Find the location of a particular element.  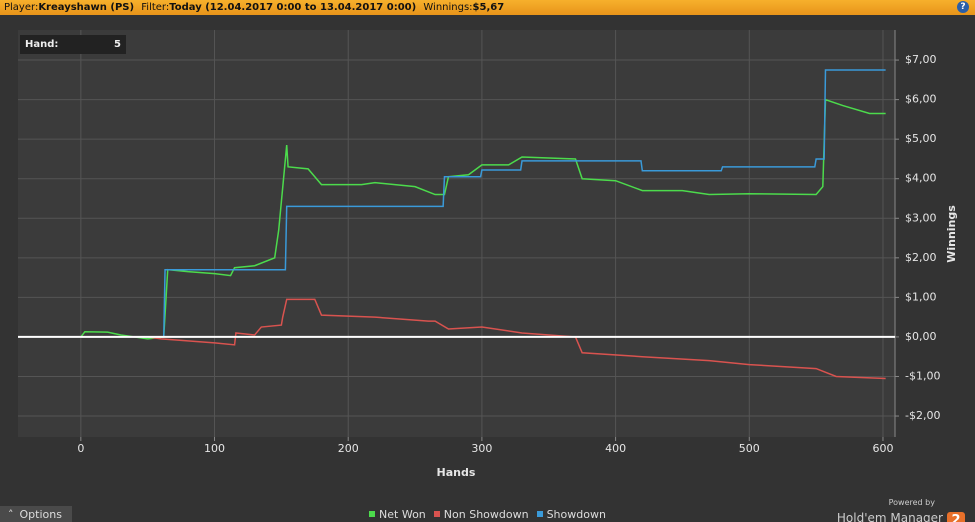

player: Kreayshawn (PS) is located at coordinates (86, 7).